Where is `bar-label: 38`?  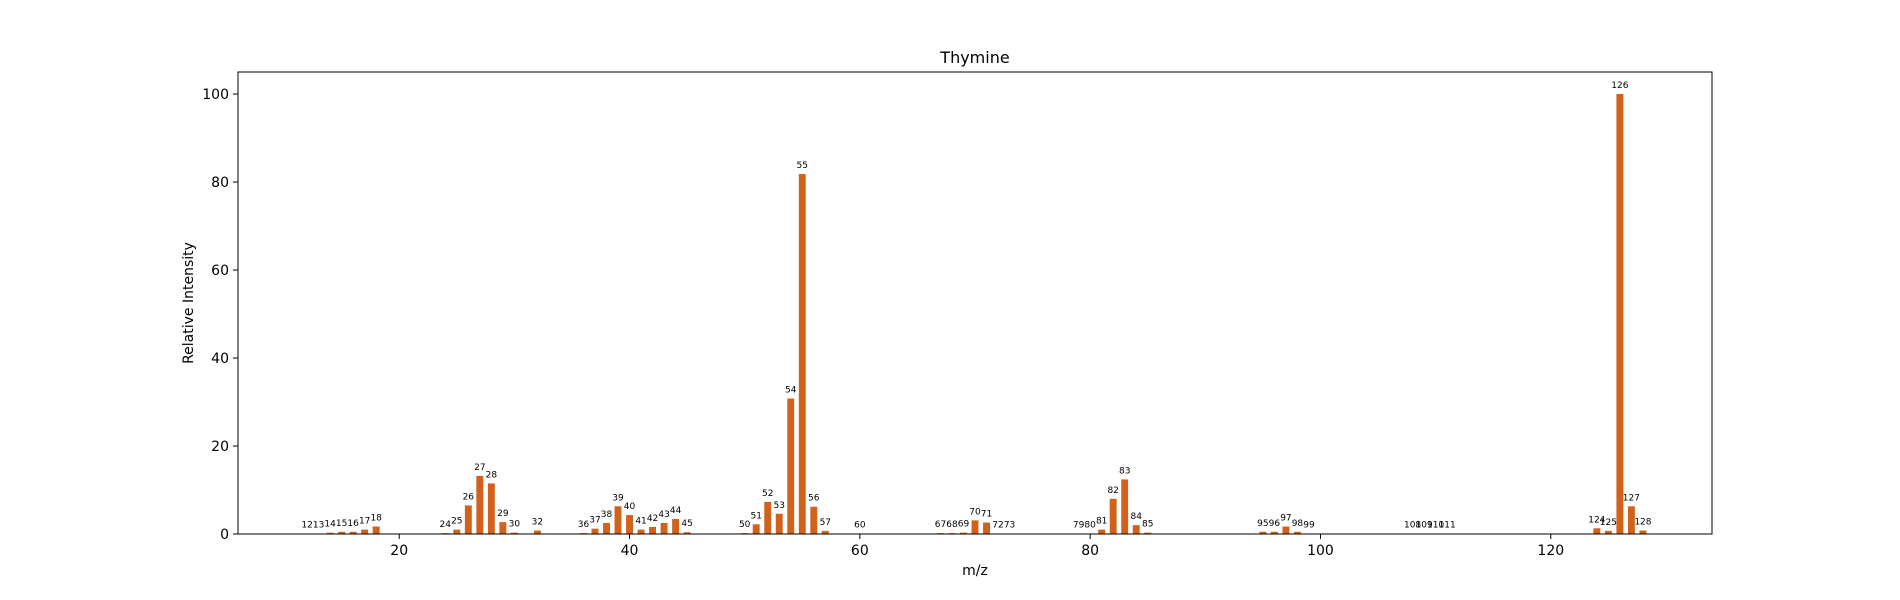 bar-label: 38 is located at coordinates (607, 515).